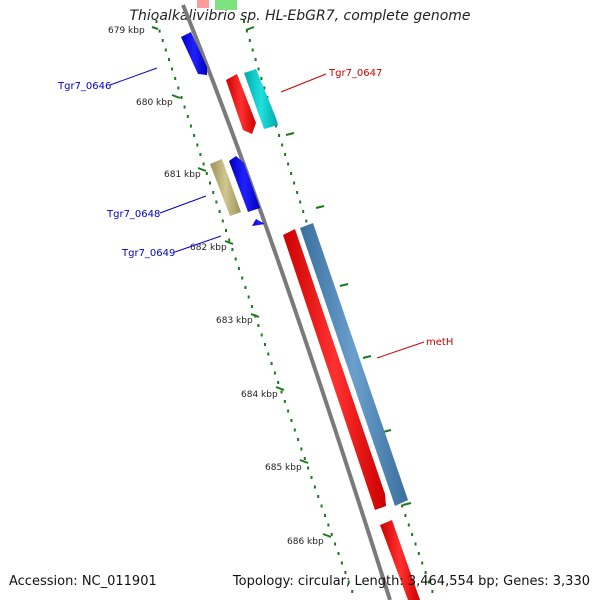 This screenshot has width=600, height=600. What do you see at coordinates (400, 350) in the screenshot?
I see `leader-metH` at bounding box center [400, 350].